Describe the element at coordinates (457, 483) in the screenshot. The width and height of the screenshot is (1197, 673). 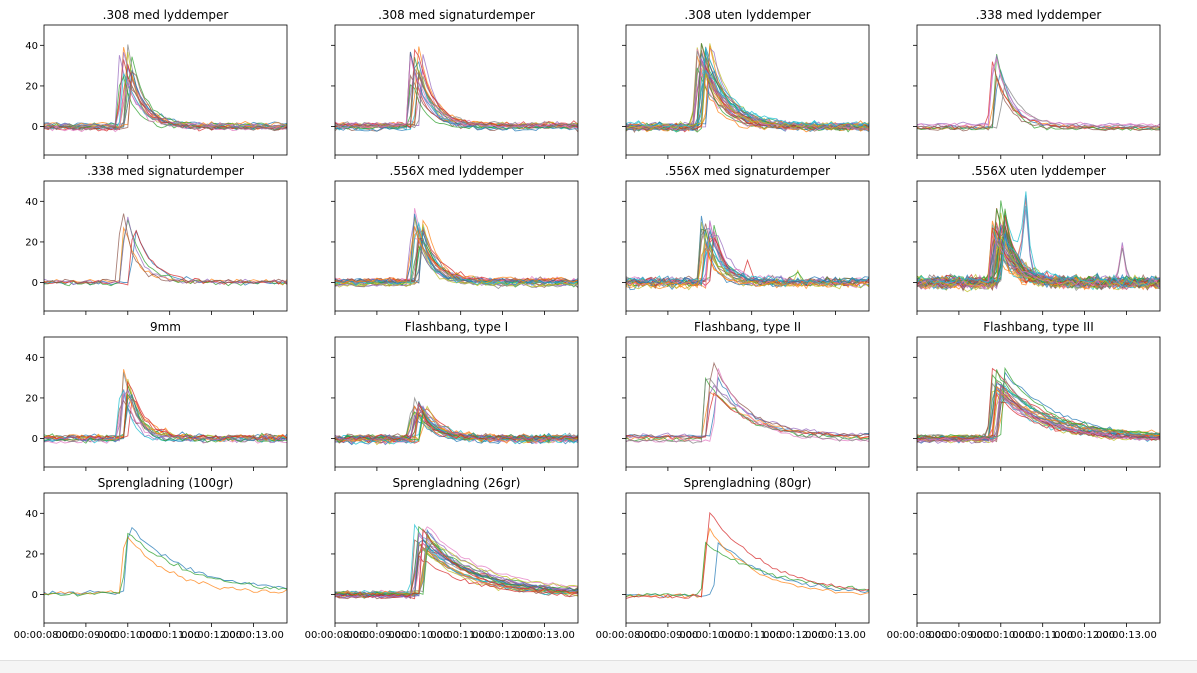
I see `panel-title: Sprengladning (26gr)` at that location.